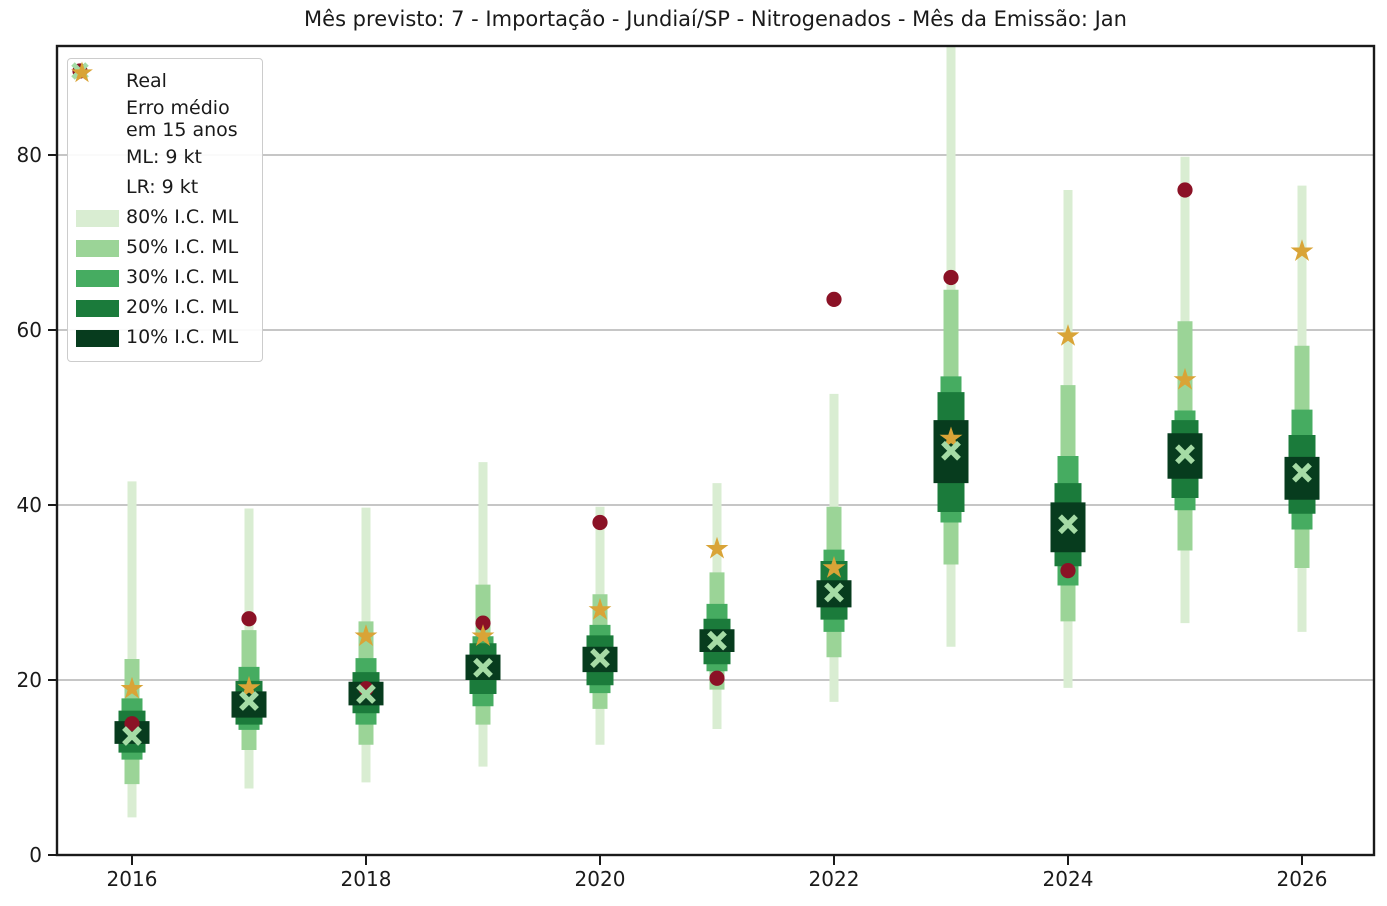 Image resolution: width=1387 pixels, height=906 pixels. I want to click on legend-label-ci80: 80% I.C. ML, so click(182, 217).